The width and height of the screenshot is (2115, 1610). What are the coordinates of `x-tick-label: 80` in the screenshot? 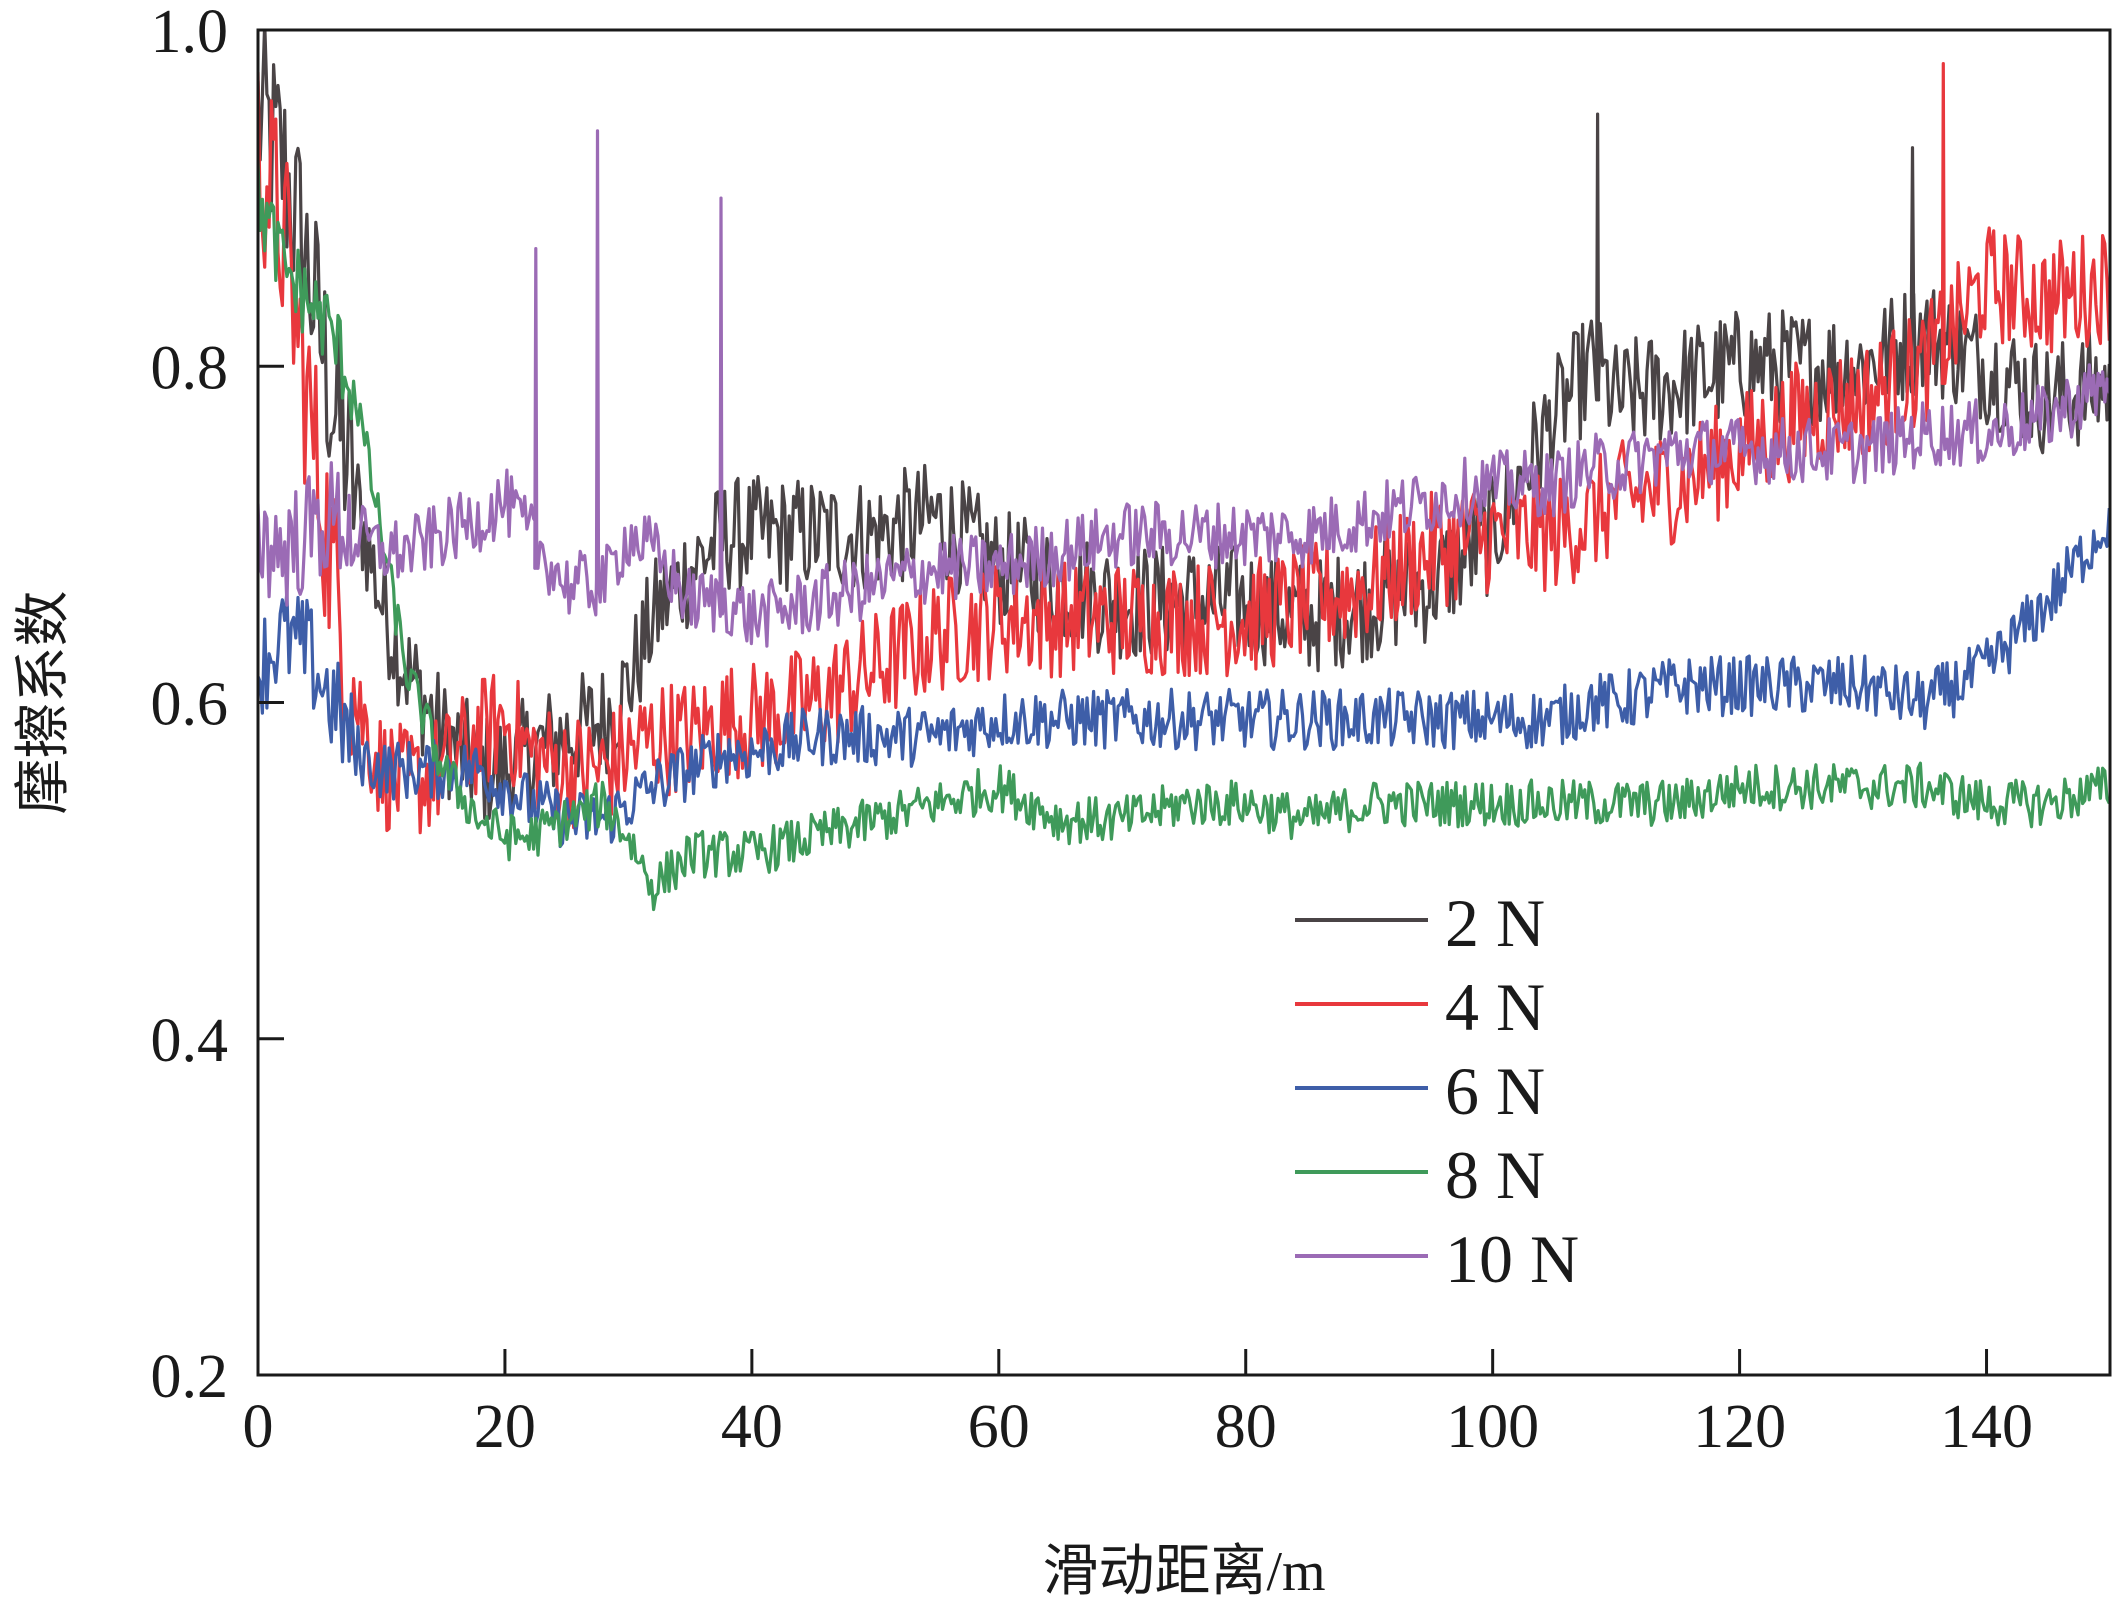 It's located at (1246, 1427).